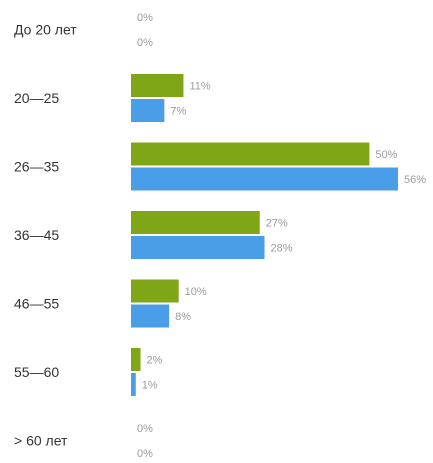  What do you see at coordinates (150, 386) in the screenshot?
I see `data-label: 1%` at bounding box center [150, 386].